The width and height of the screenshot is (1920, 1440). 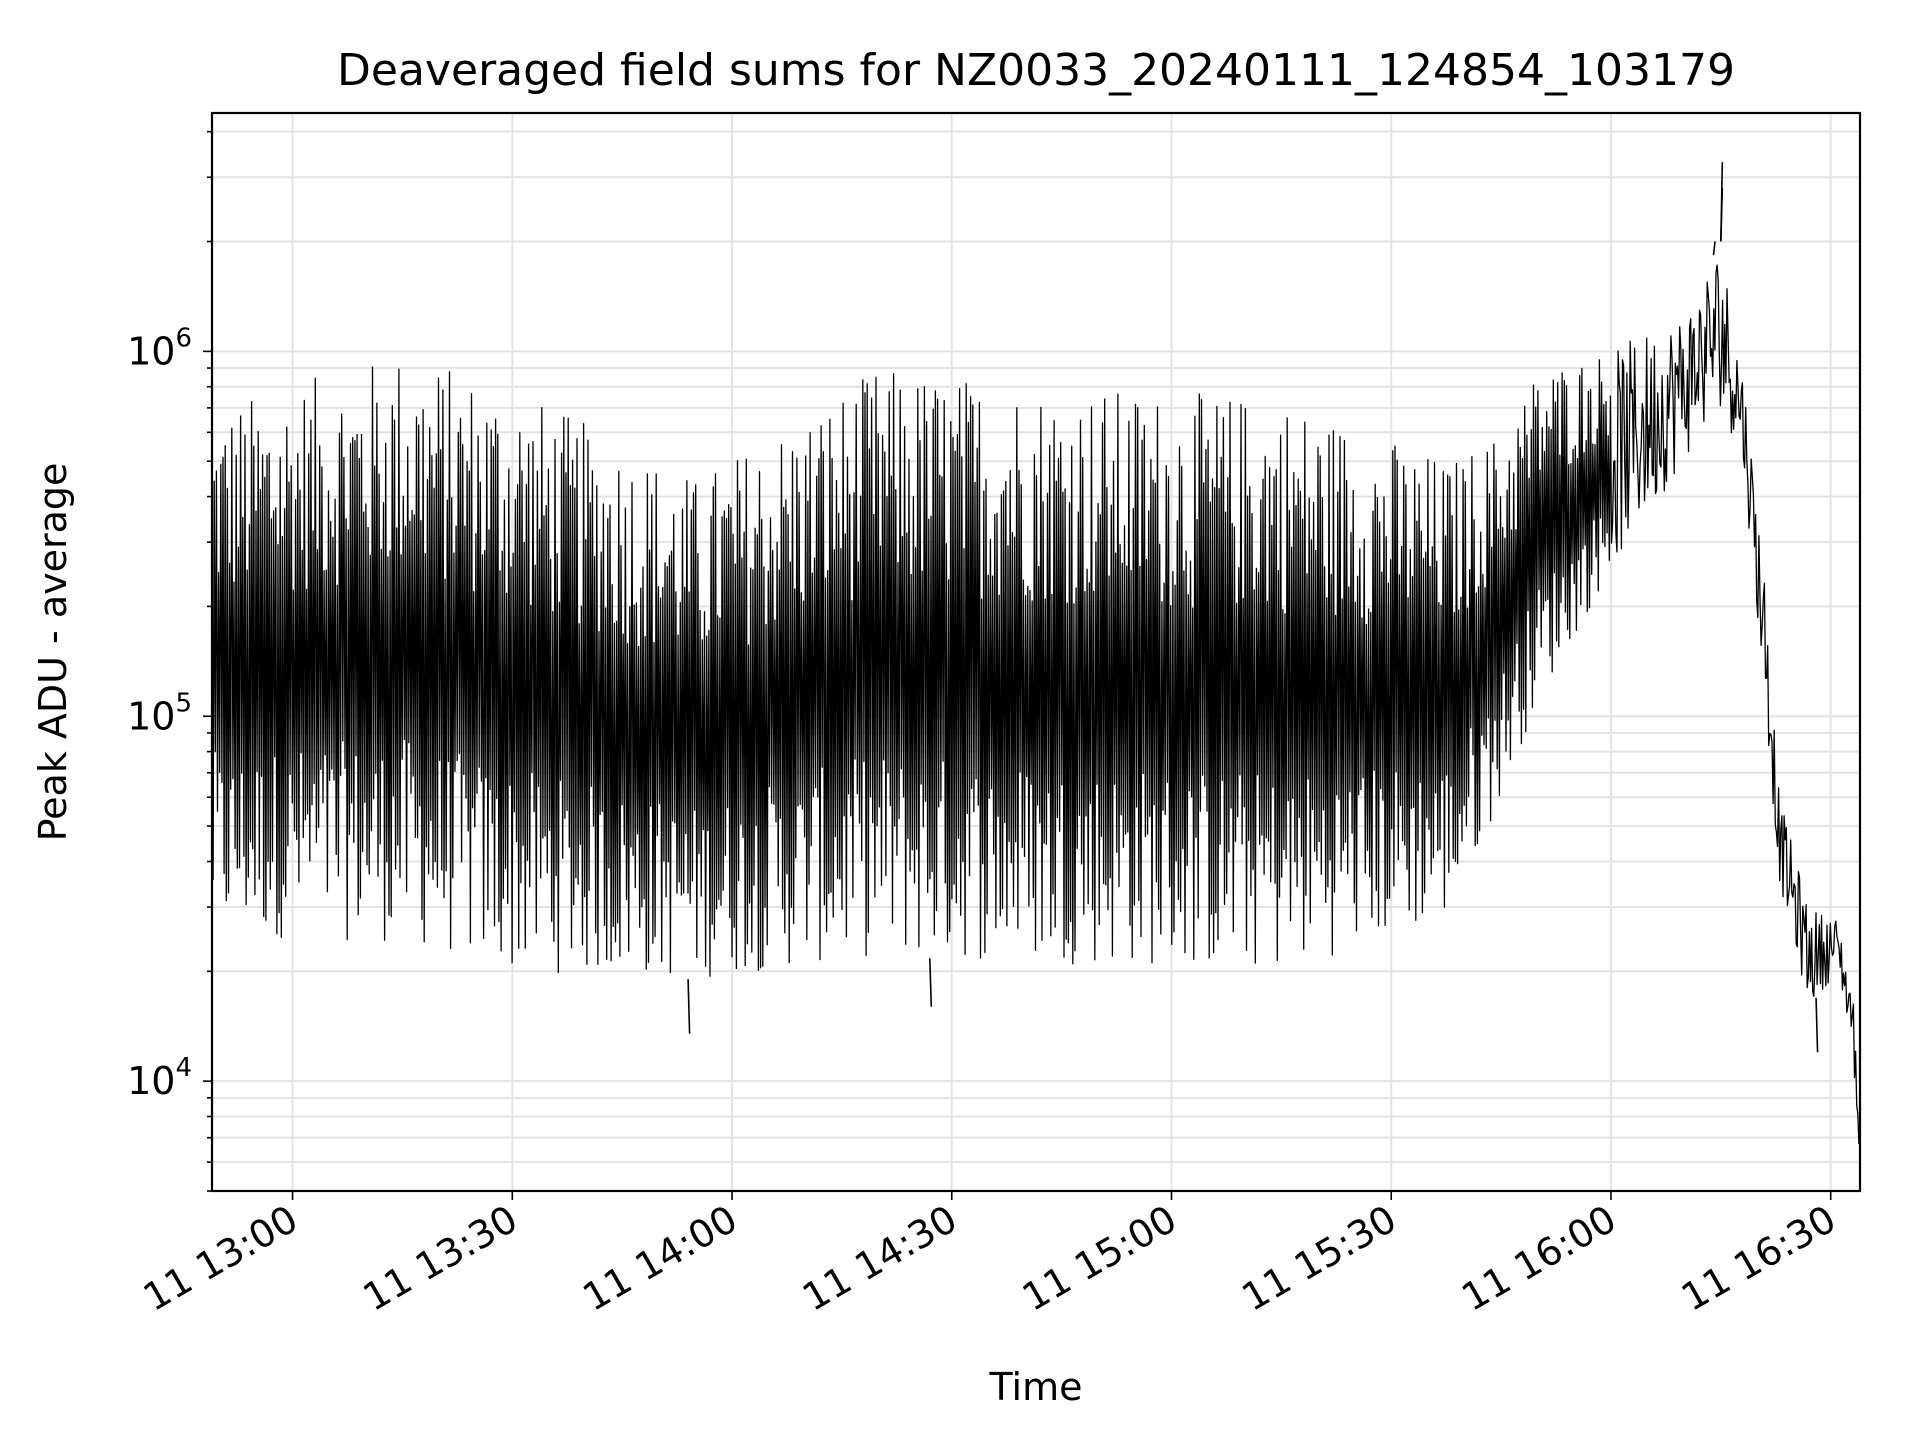 What do you see at coordinates (1036, 1387) in the screenshot?
I see `x-axis-label: Time` at bounding box center [1036, 1387].